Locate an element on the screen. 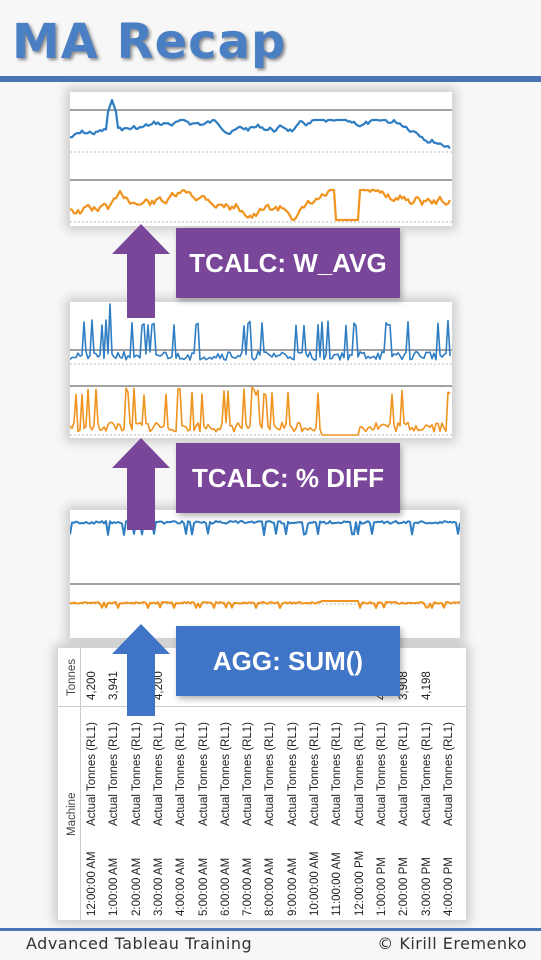  wavg-chart-panel is located at coordinates (261, 159).